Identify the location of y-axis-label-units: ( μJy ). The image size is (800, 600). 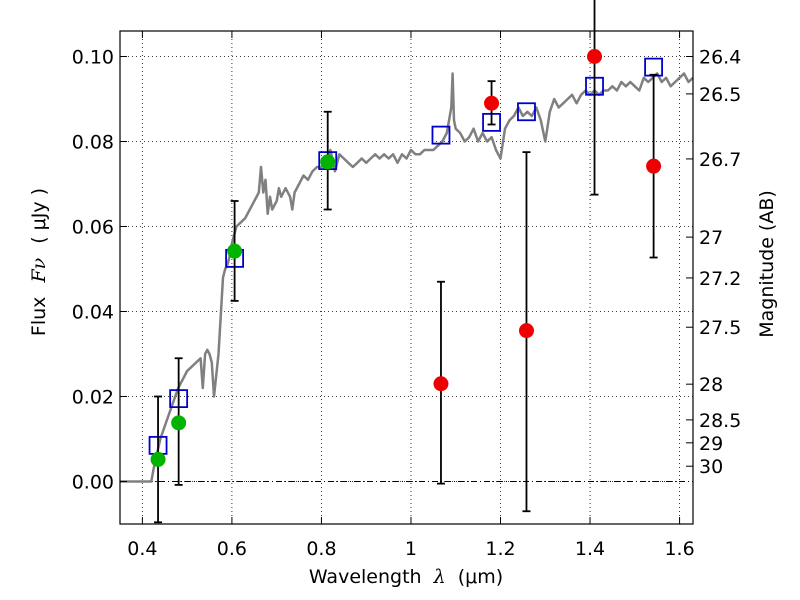
(39, 216).